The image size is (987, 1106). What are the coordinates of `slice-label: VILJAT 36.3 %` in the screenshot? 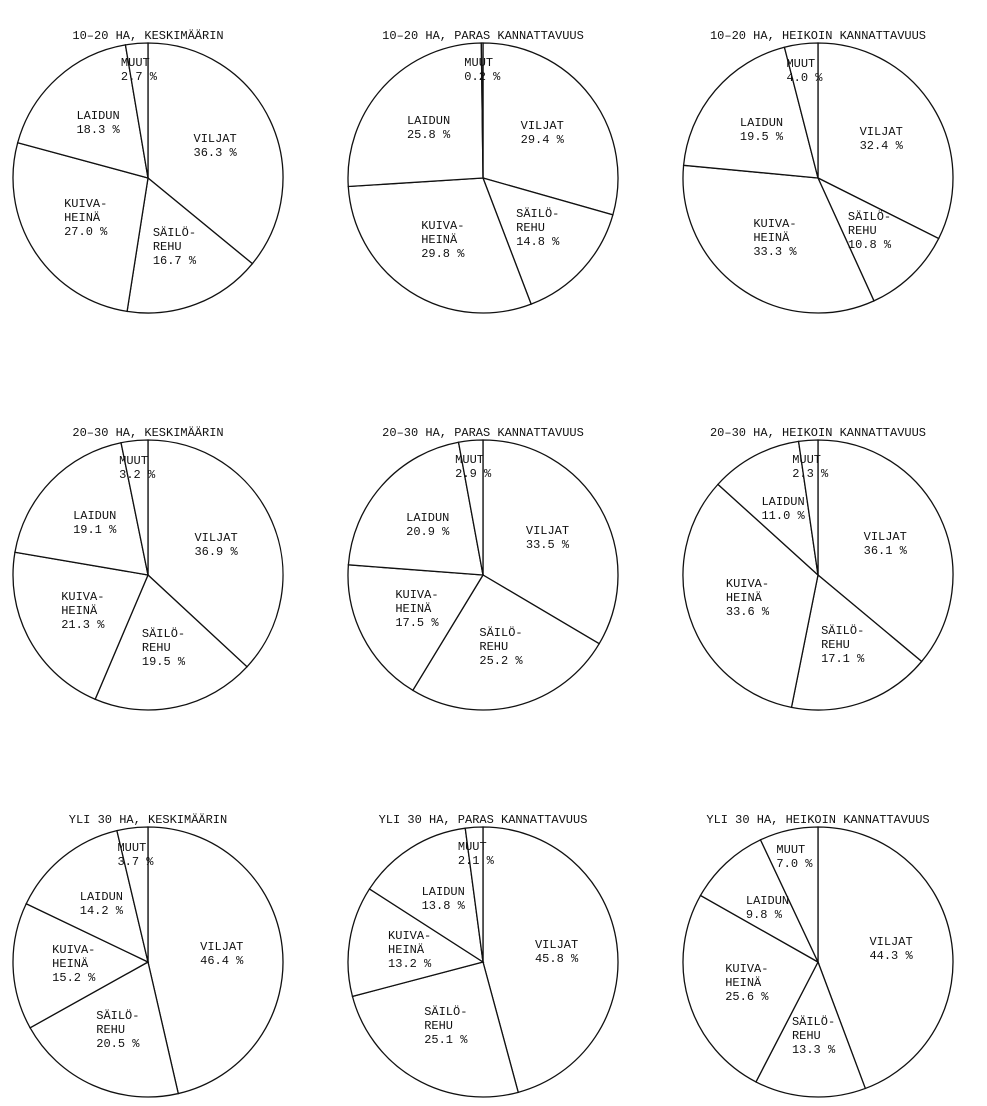 It's located at (215, 146).